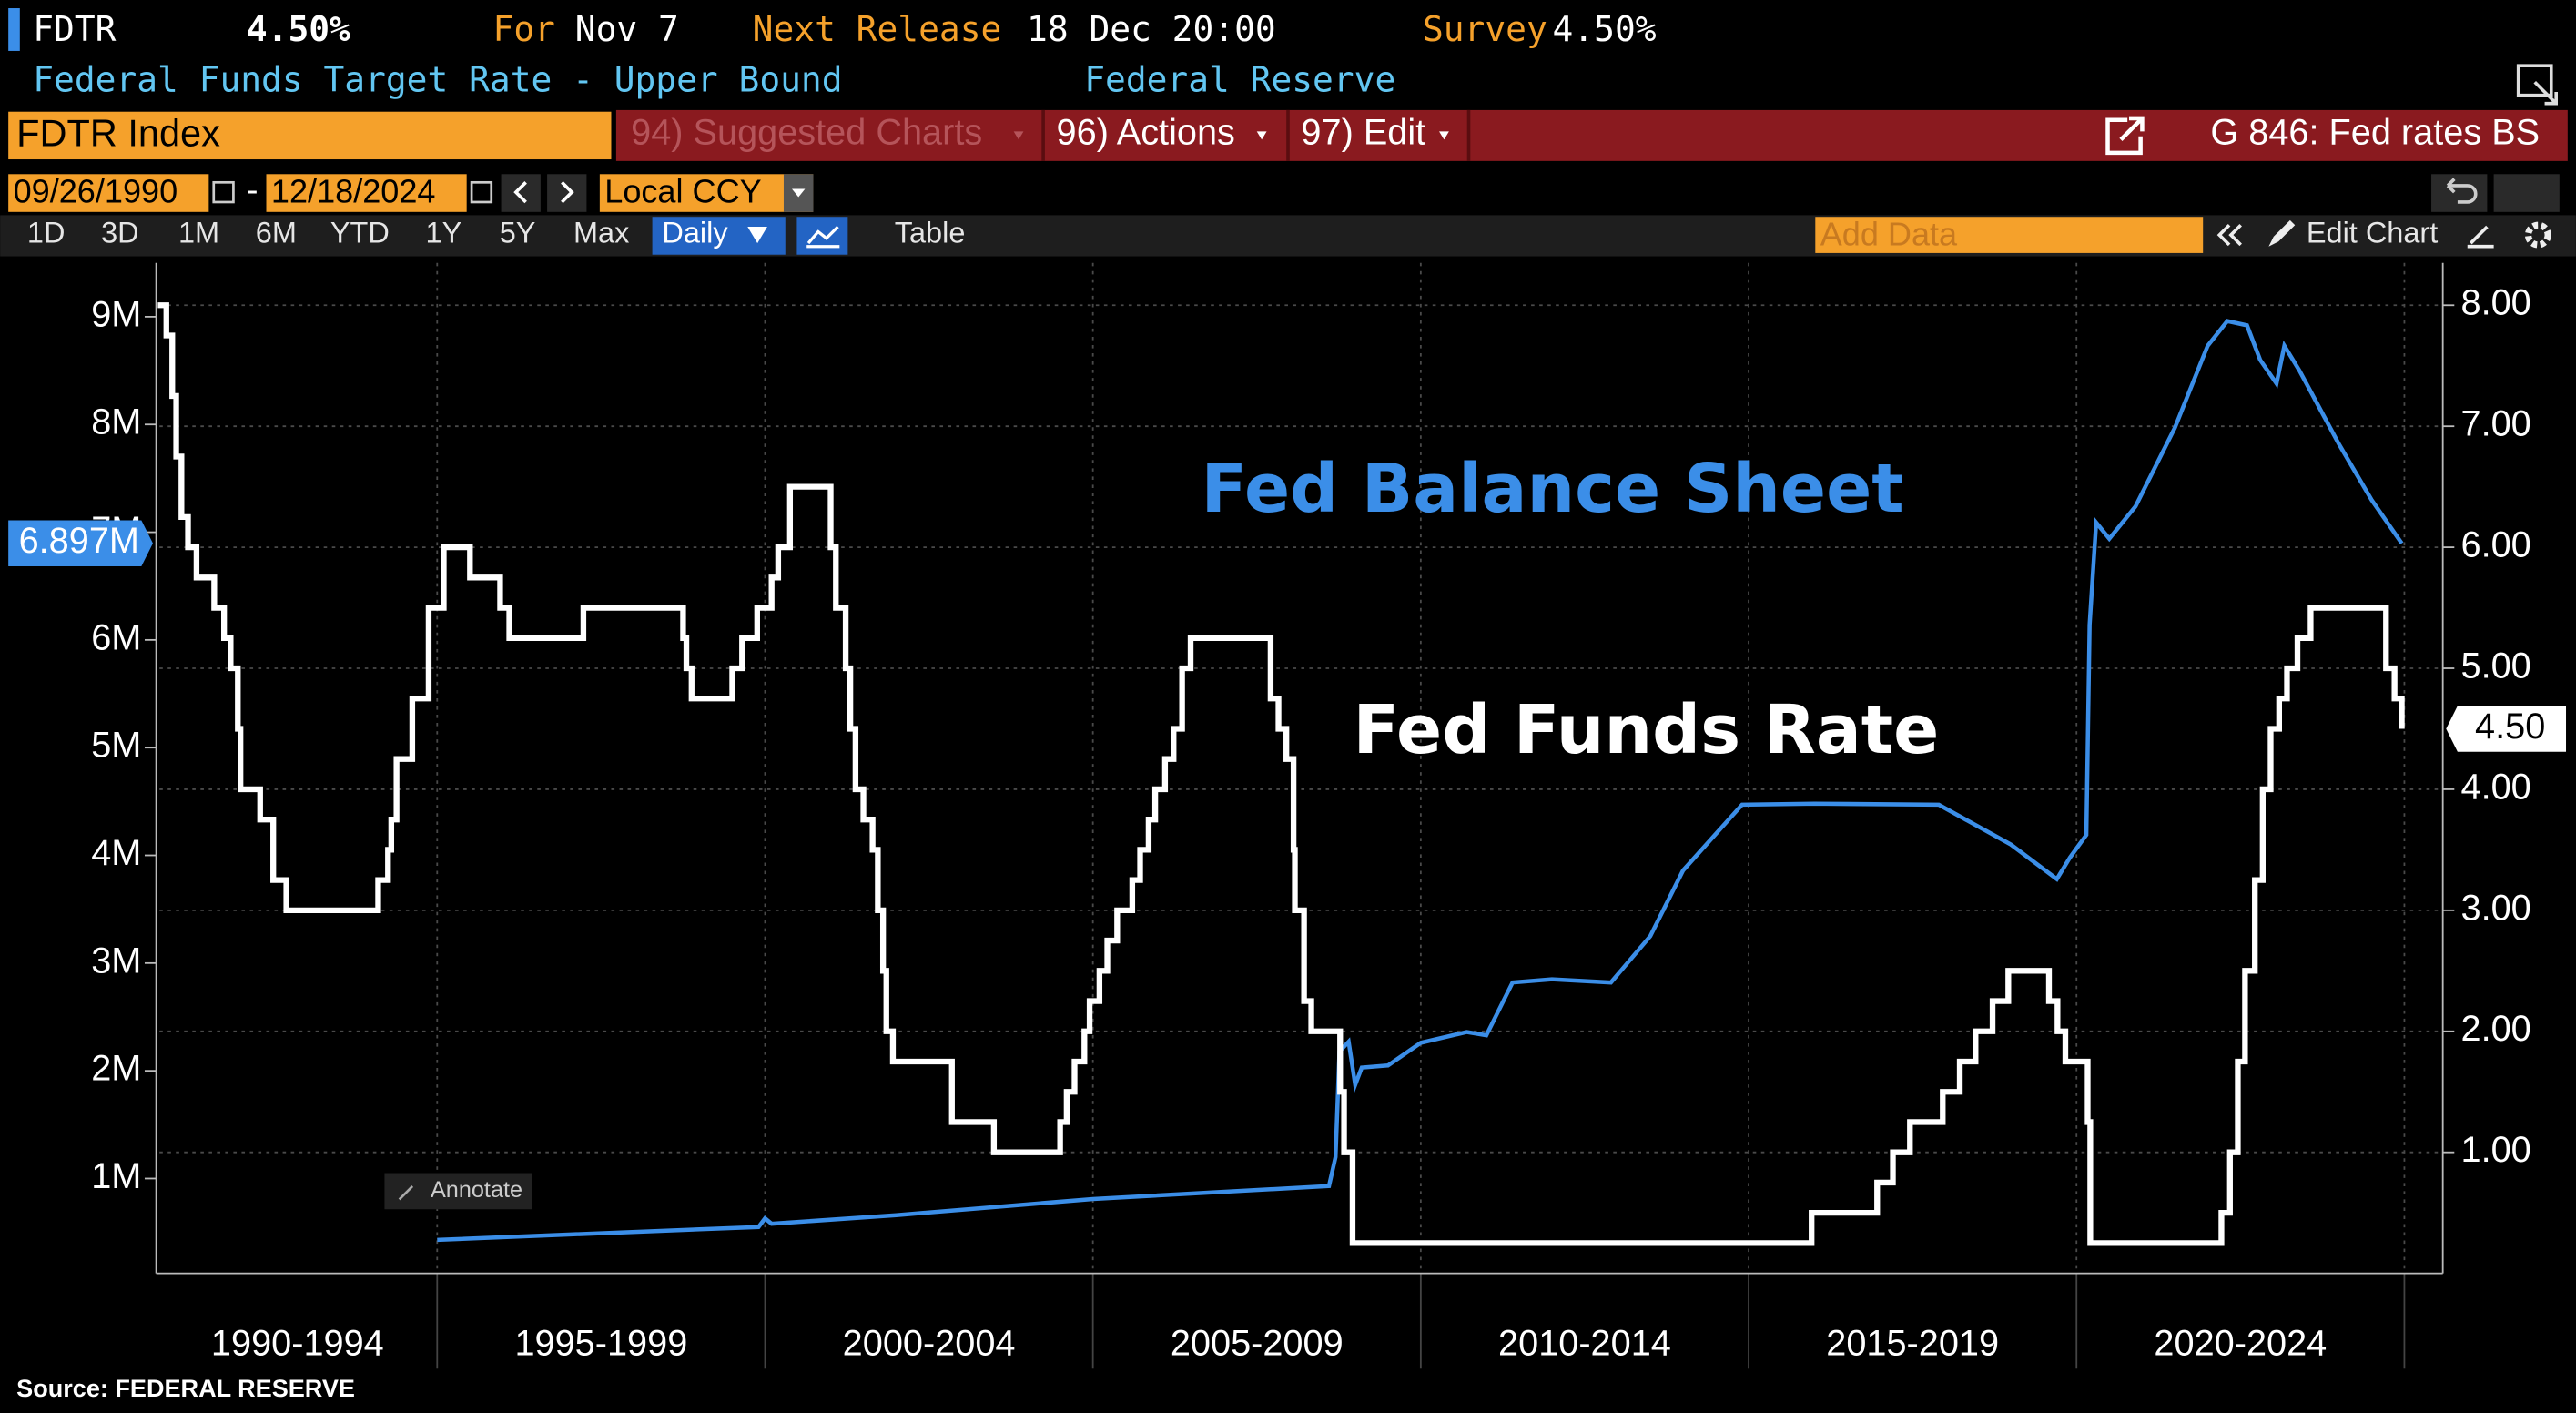 The width and height of the screenshot is (2576, 1413). I want to click on launch-icon, so click(2125, 136).